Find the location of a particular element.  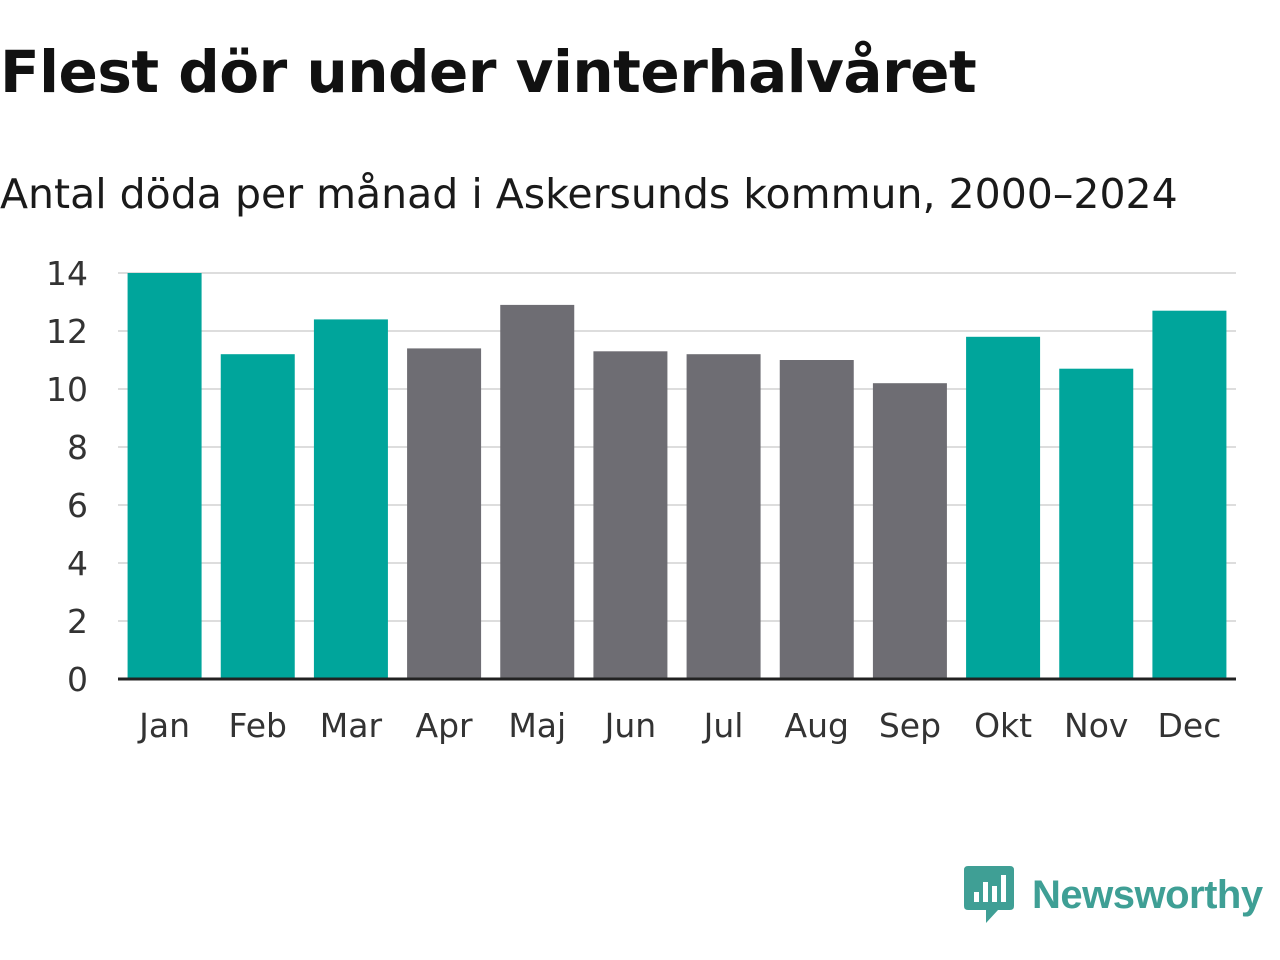

newsworthy-logo: Newsworthy is located at coordinates (1113, 895).